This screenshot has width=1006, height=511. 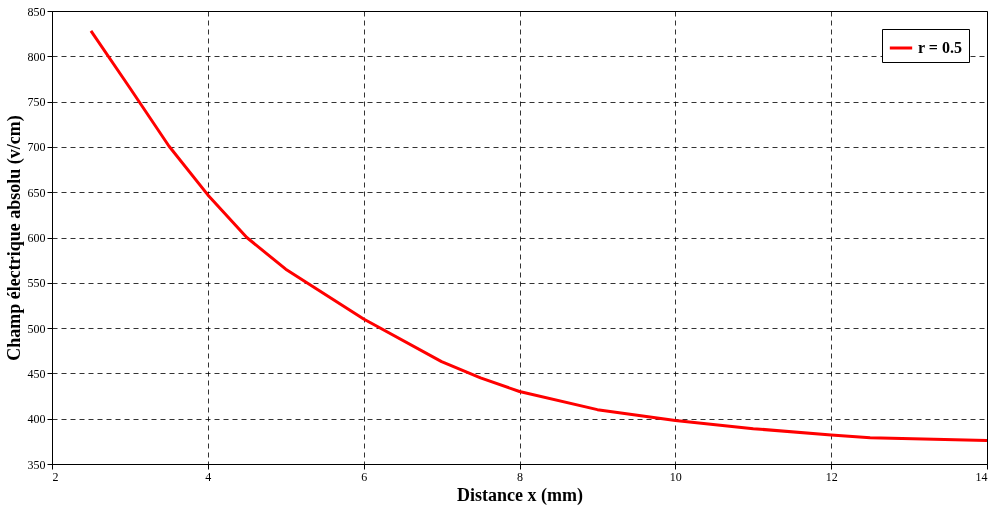 What do you see at coordinates (36, 419) in the screenshot?
I see `y-tick-label: 400` at bounding box center [36, 419].